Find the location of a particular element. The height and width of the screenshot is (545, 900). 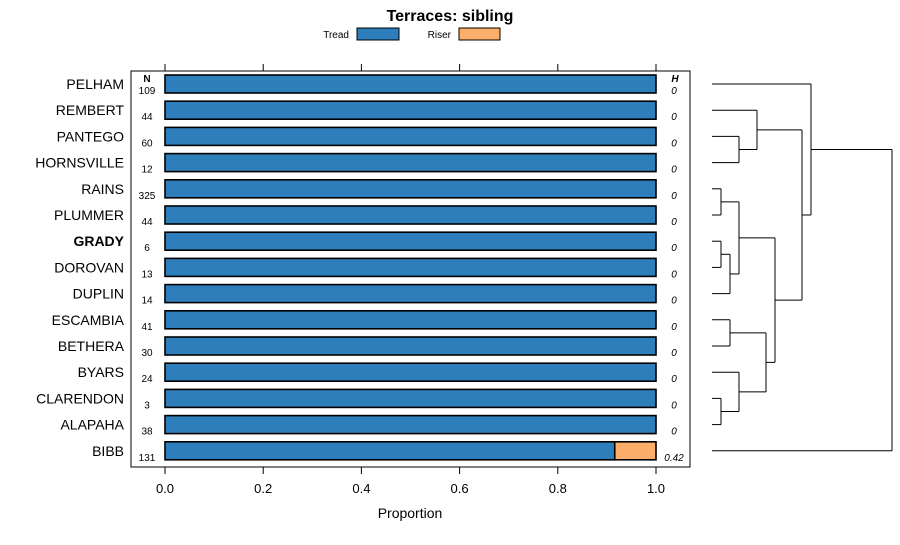

n-value: 109 is located at coordinates (147, 91).